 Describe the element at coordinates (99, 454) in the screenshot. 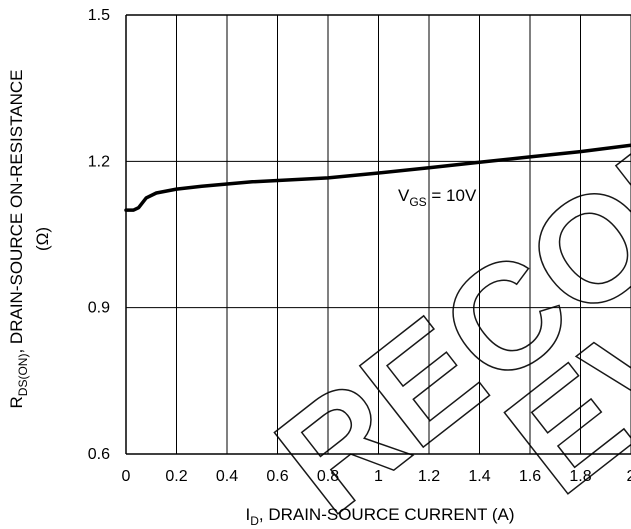

I see `y-tick-label: 0.6` at that location.